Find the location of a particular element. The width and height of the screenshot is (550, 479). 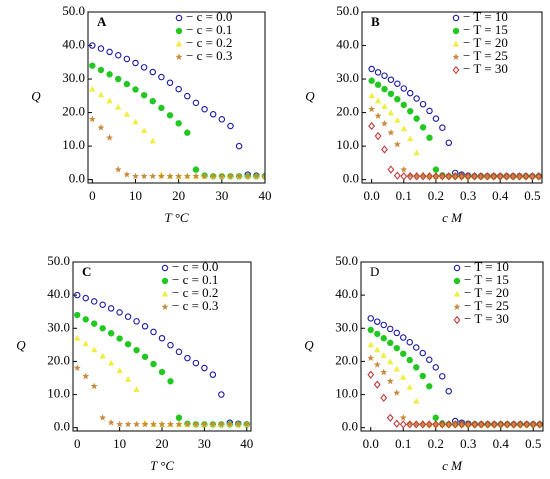

x-axis-label: c M is located at coordinates (452, 217).